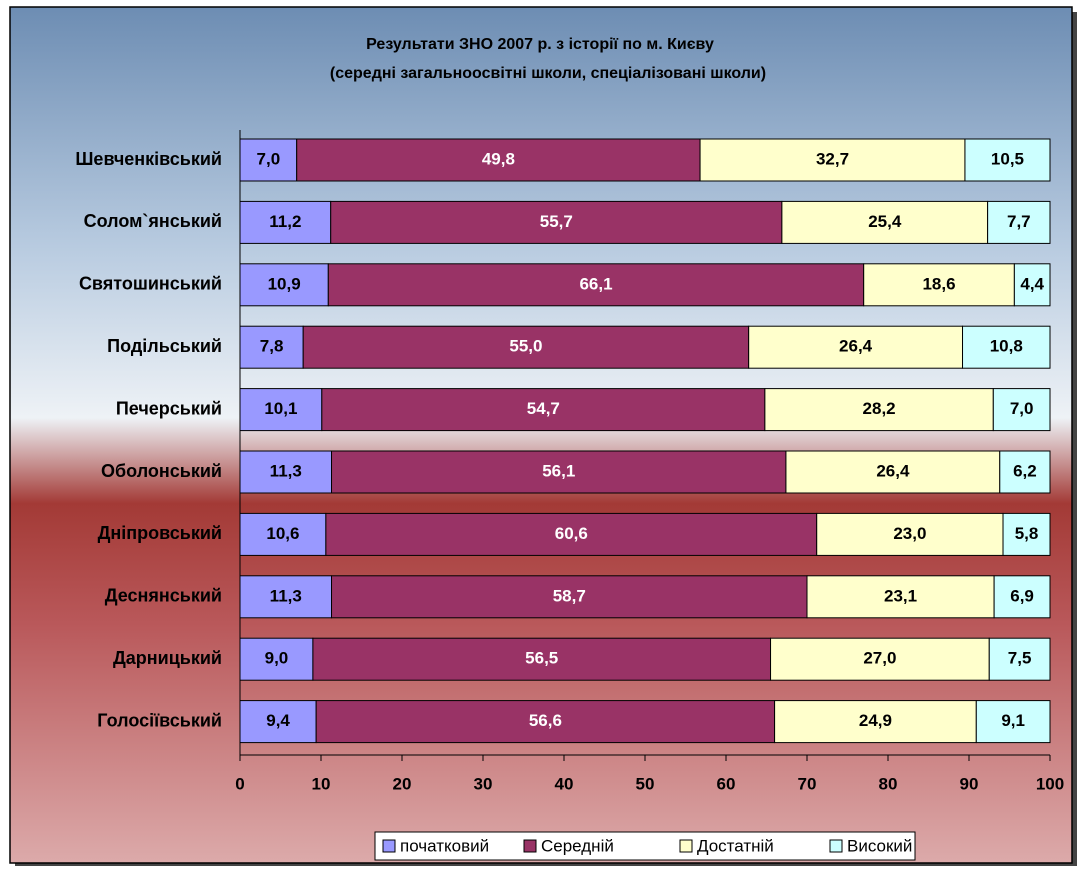  I want to click on value-label: 28,2, so click(879, 408).